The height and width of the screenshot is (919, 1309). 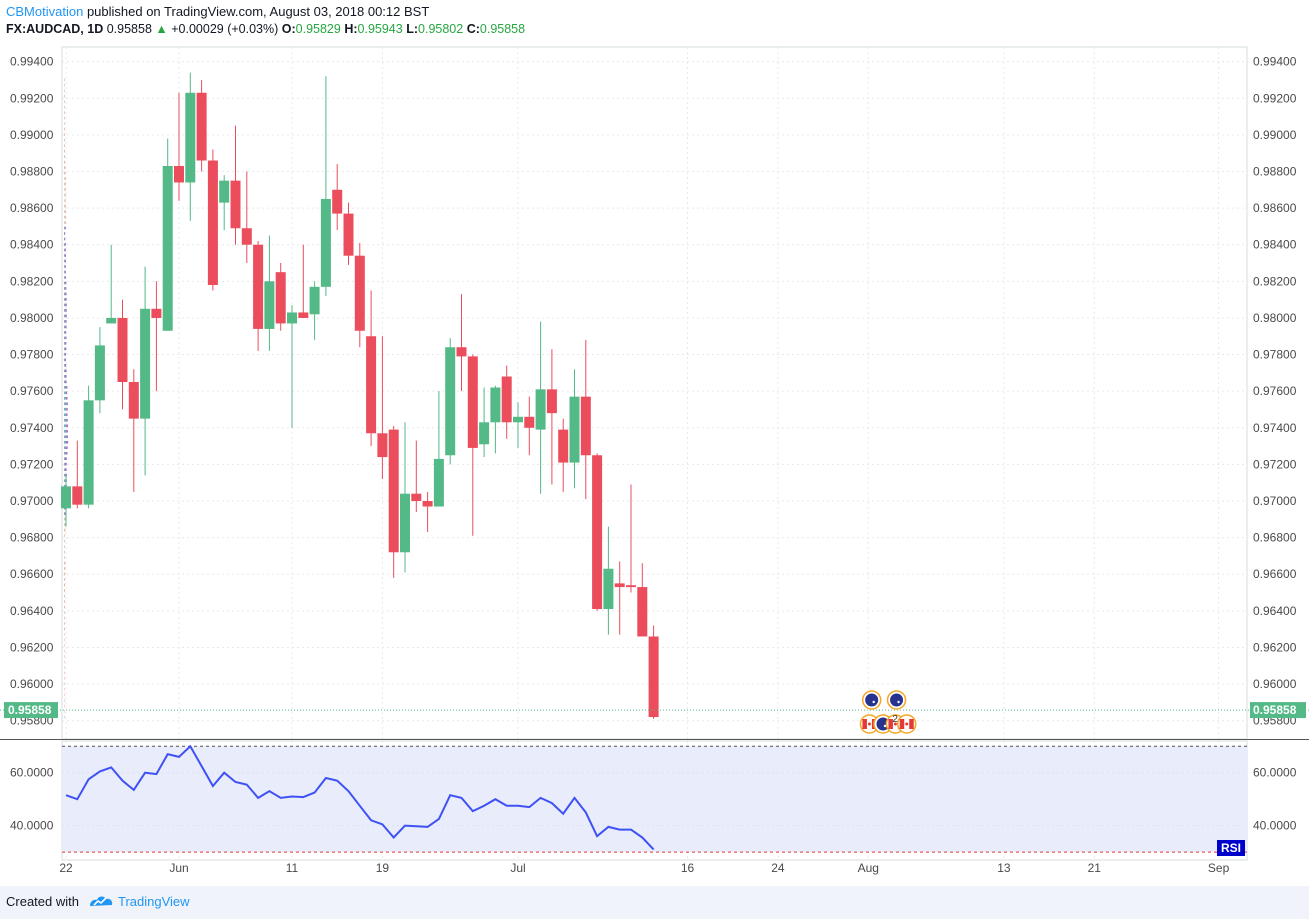 What do you see at coordinates (1275, 98) in the screenshot?
I see `price-axis-right-tick: 0.99200` at bounding box center [1275, 98].